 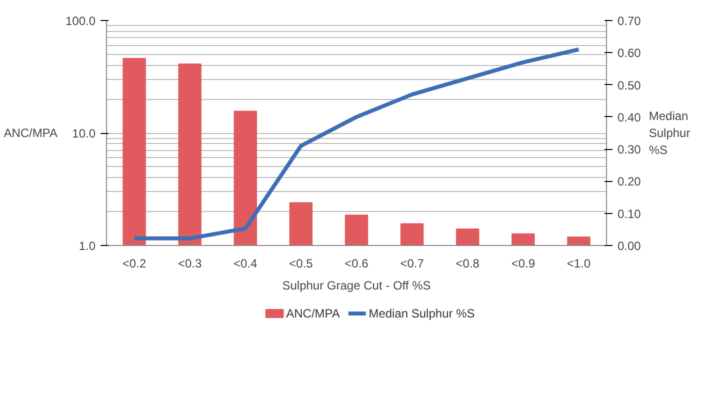 I want to click on y-tick-label: 1.0, so click(x=87, y=246).